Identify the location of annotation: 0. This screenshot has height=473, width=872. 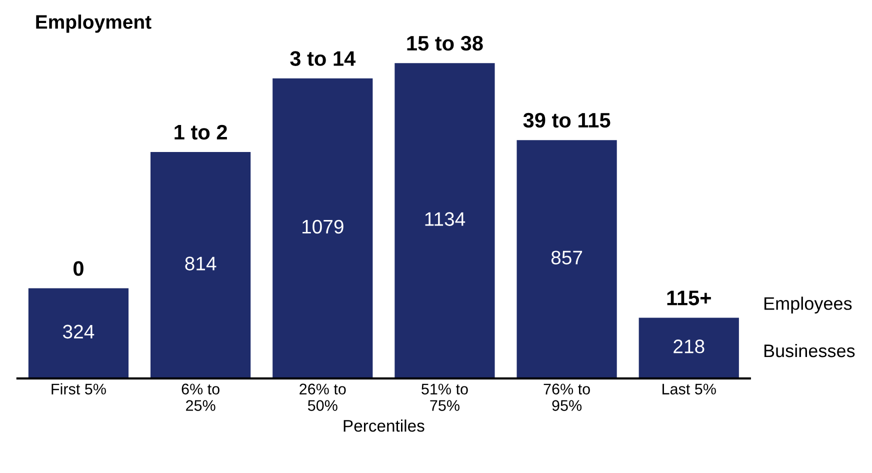
(79, 268).